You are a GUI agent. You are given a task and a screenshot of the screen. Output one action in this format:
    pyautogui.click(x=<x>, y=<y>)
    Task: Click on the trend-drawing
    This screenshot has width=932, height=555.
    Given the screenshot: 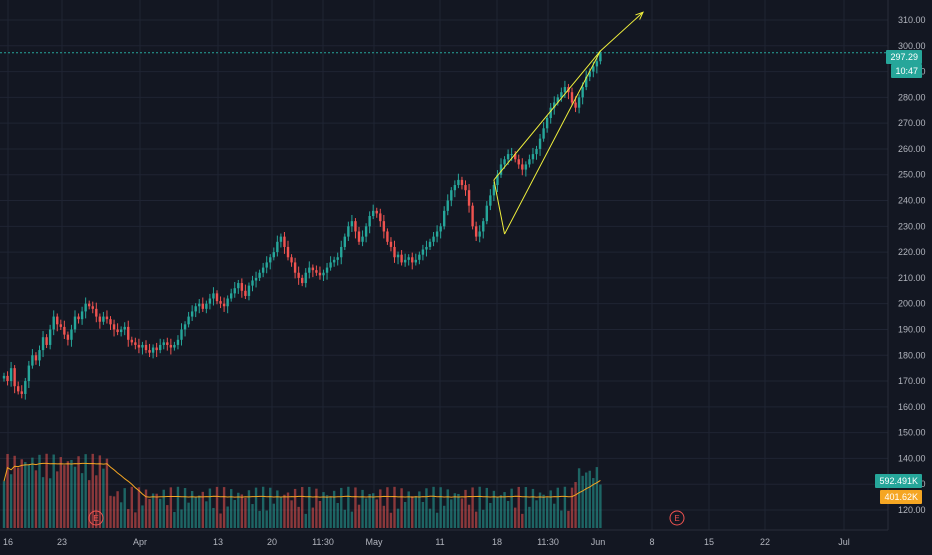 What is the action you would take?
    pyautogui.click(x=568, y=123)
    